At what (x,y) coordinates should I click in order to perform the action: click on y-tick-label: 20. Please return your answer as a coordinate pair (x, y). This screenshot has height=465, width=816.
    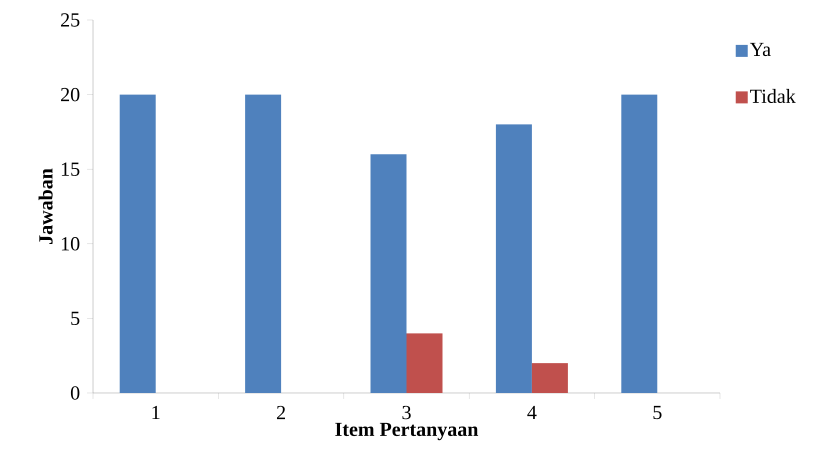
    Looking at the image, I should click on (70, 95).